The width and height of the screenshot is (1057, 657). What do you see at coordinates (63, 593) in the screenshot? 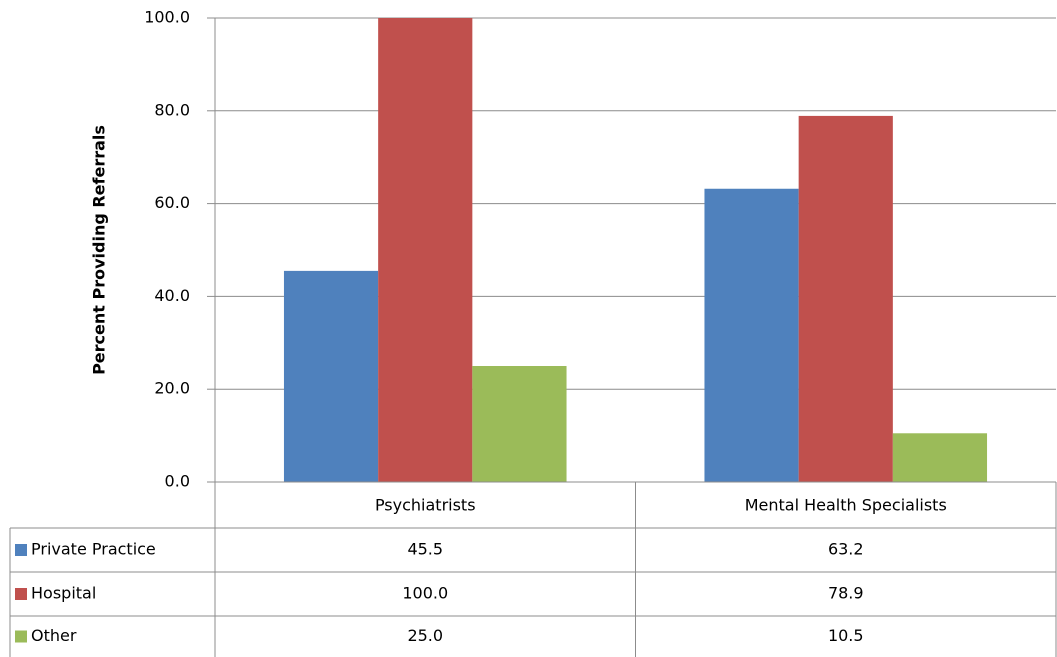
I see `legend-label: Hospital` at bounding box center [63, 593].